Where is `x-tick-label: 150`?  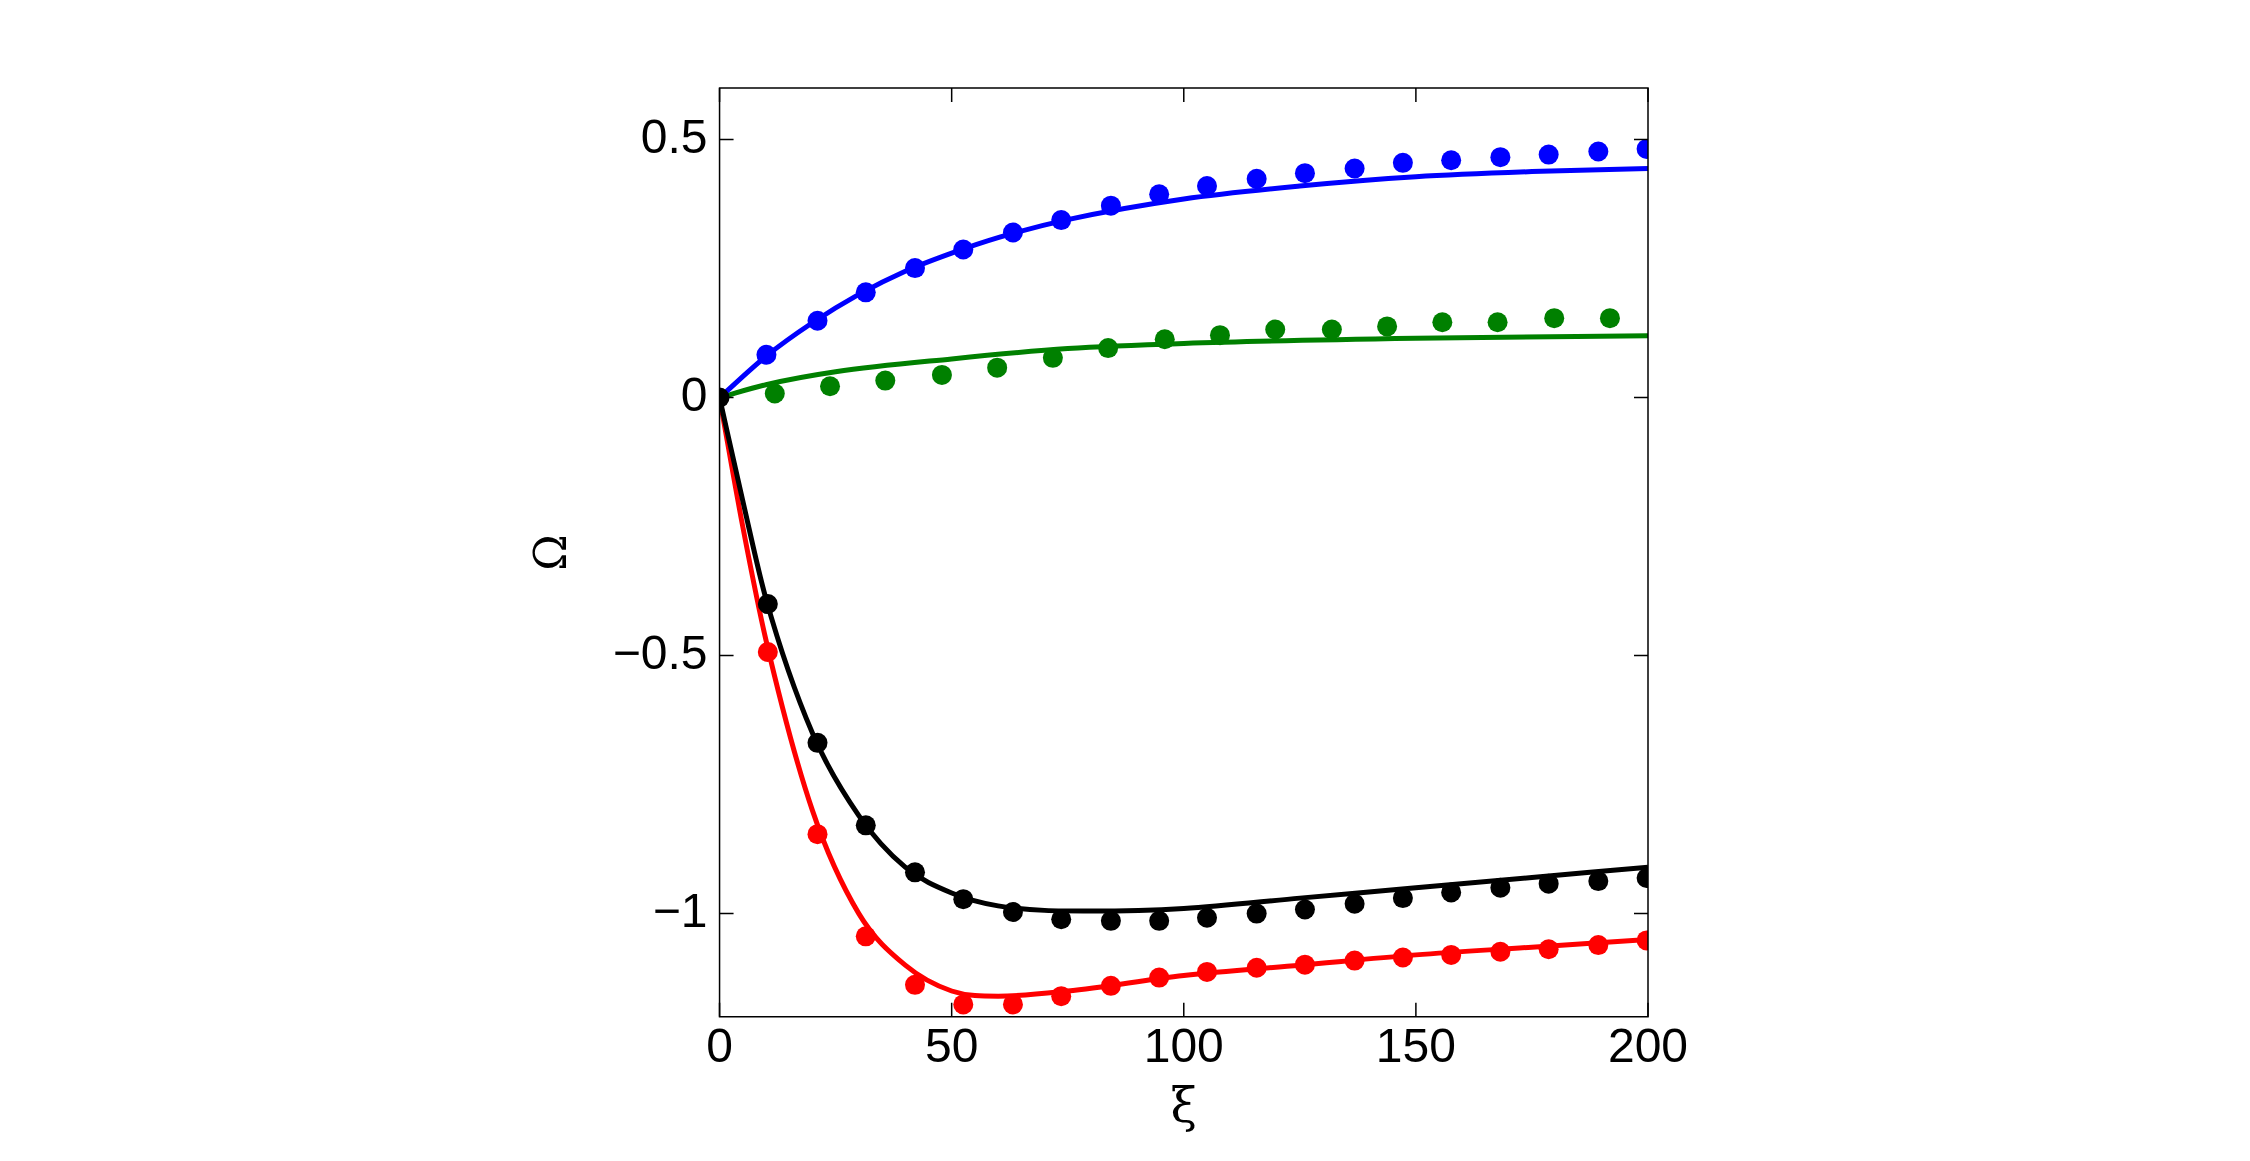 x-tick-label: 150 is located at coordinates (1415, 1045).